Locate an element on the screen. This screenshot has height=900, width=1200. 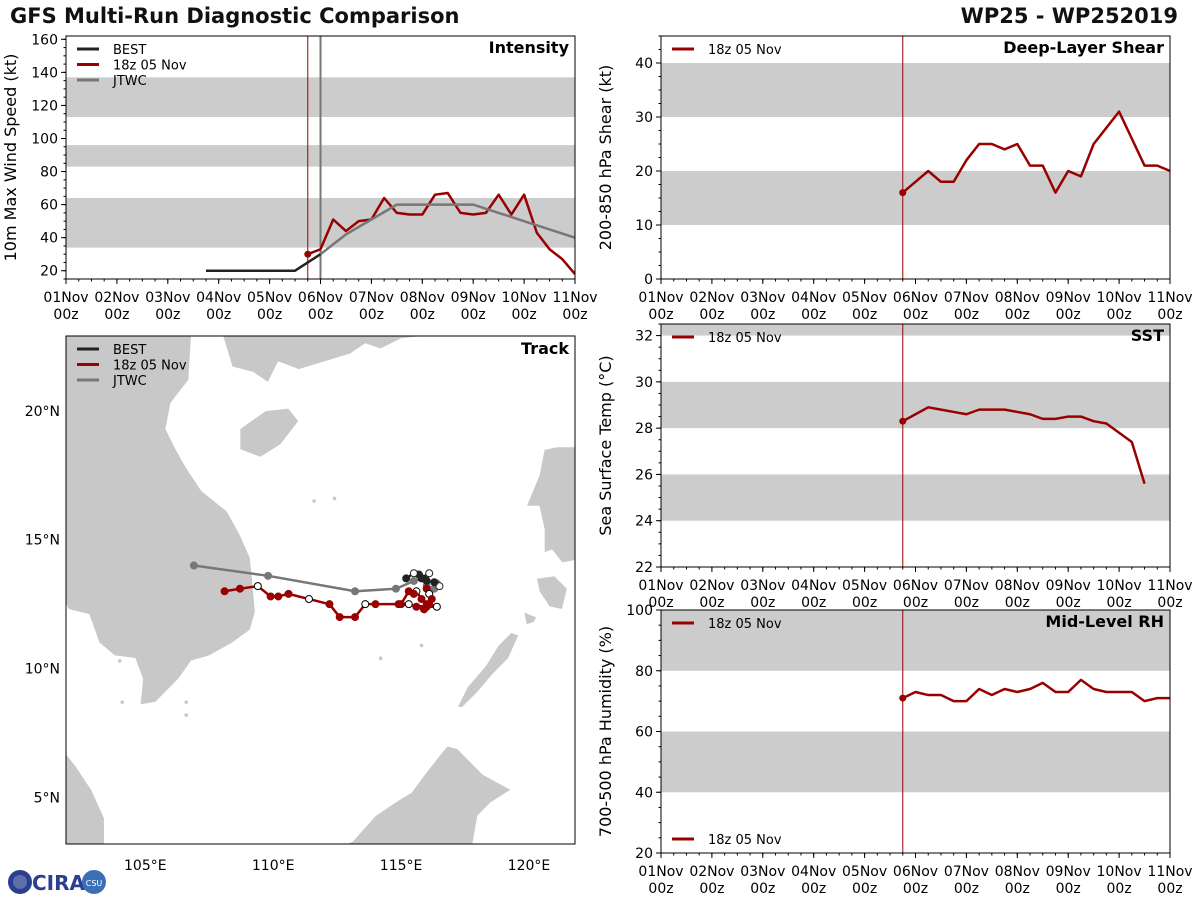
lat-tick-label: 10°N is located at coordinates (42, 670).